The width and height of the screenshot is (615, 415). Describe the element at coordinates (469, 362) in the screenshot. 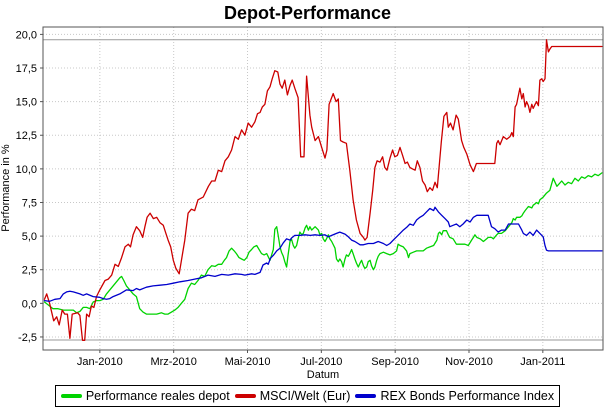

I see `x-tick-label: Nov-2010` at that location.